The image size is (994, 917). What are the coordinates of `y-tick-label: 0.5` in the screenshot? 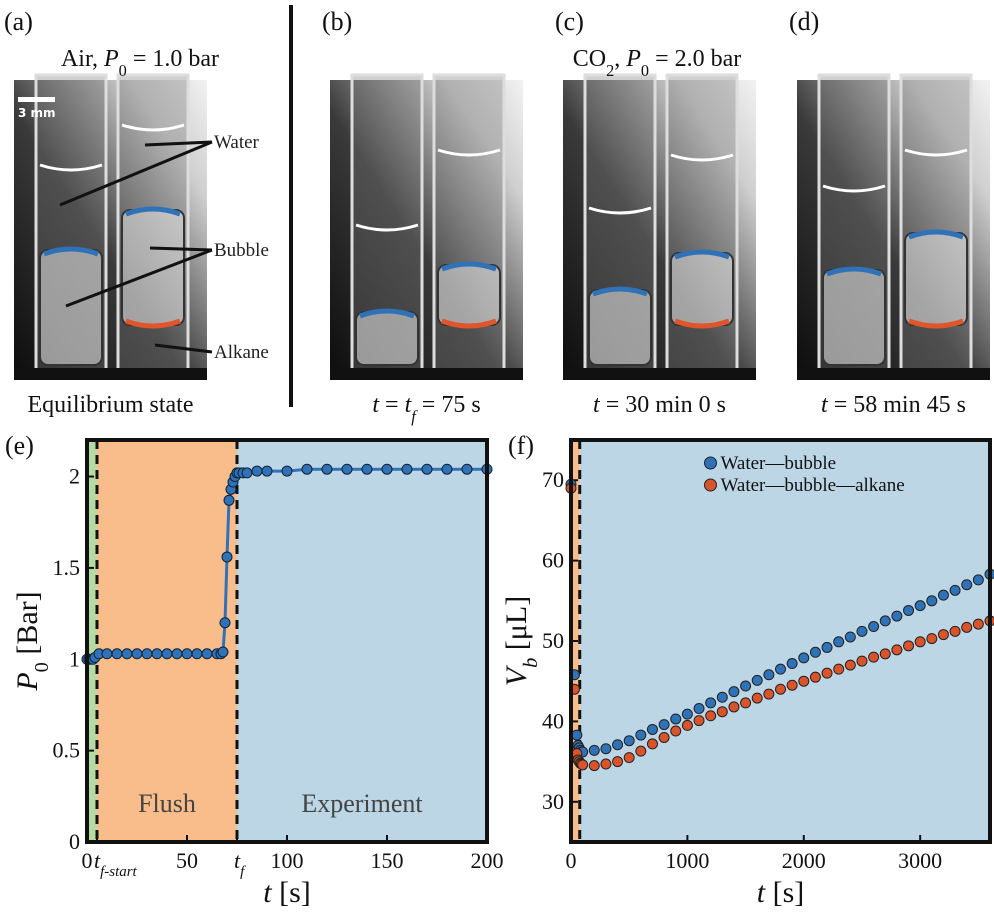 It's located at (67, 750).